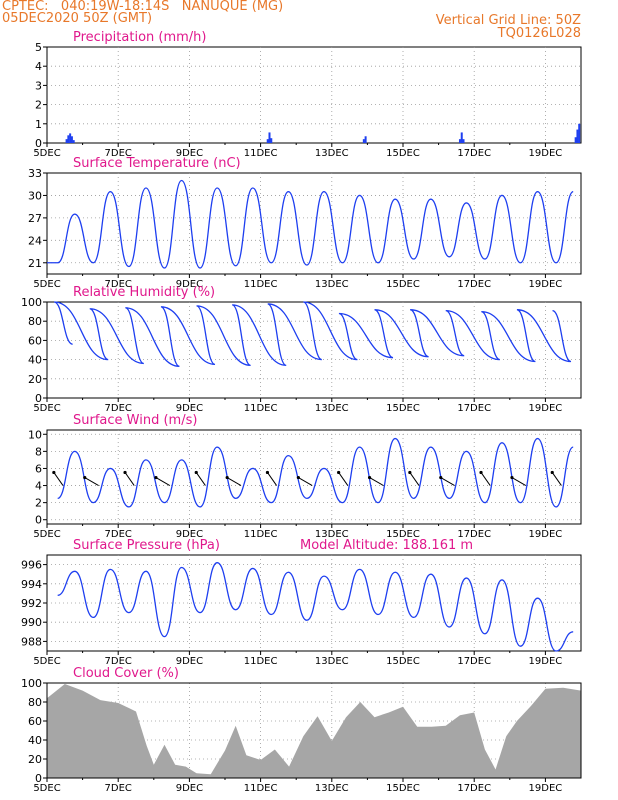 Image resolution: width=618 pixels, height=800 pixels. I want to click on header-line1-right: Vertical Grid Line: 50Z, so click(508, 20).